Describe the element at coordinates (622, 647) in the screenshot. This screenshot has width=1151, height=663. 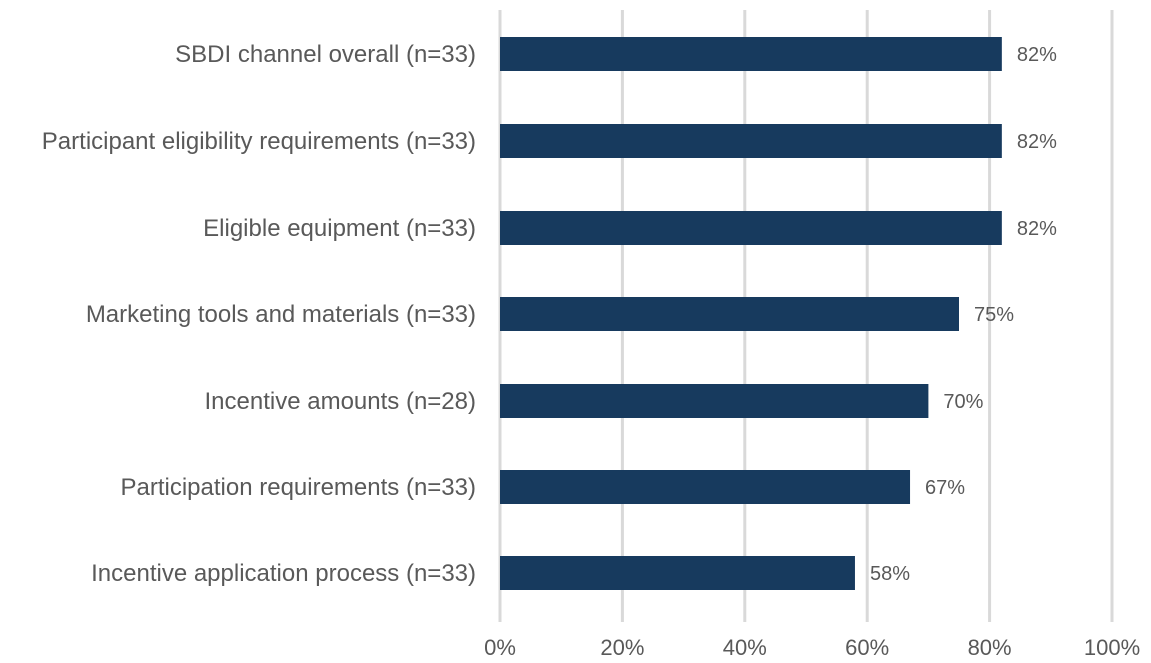
I see `x-tick-label: 20%` at that location.